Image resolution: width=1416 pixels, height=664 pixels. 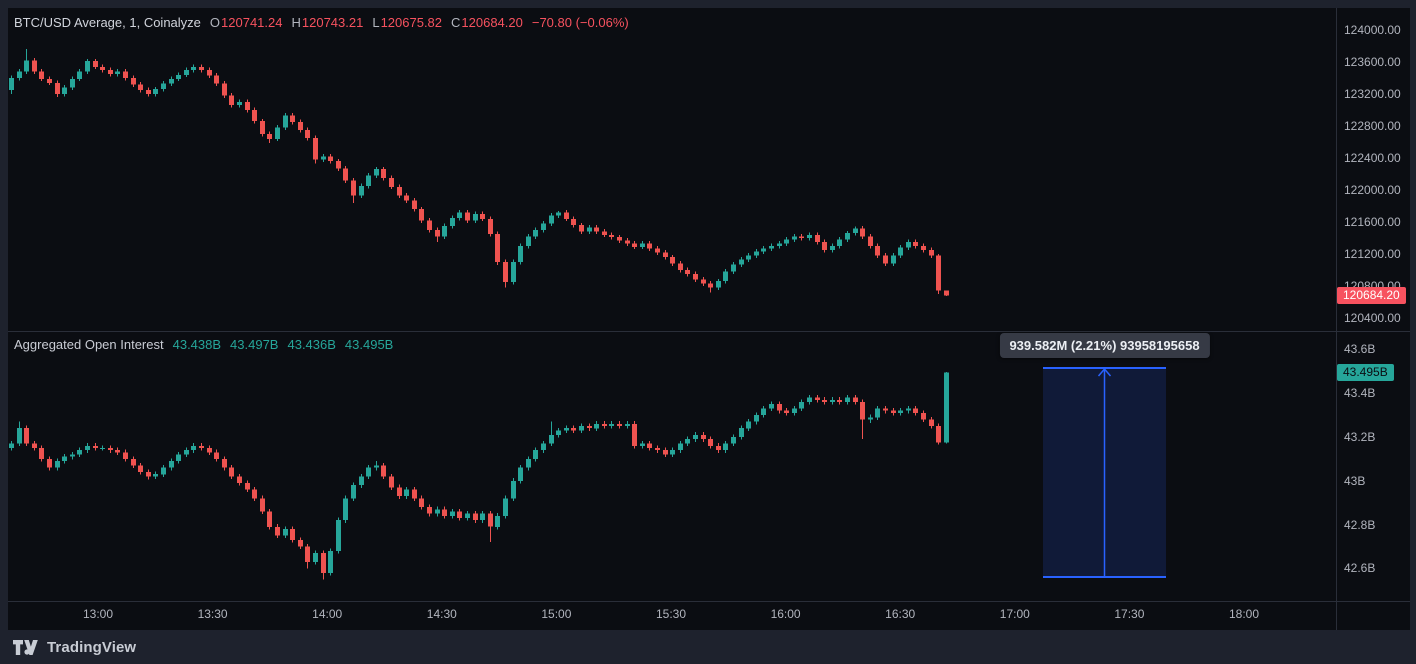 I want to click on time-axis-tick: 13:30, so click(x=212, y=614).